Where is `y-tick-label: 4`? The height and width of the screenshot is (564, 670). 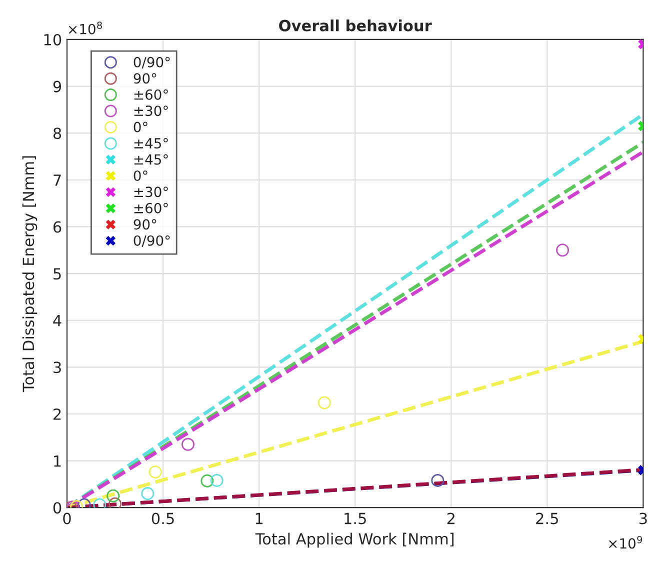 y-tick-label: 4 is located at coordinates (57, 320).